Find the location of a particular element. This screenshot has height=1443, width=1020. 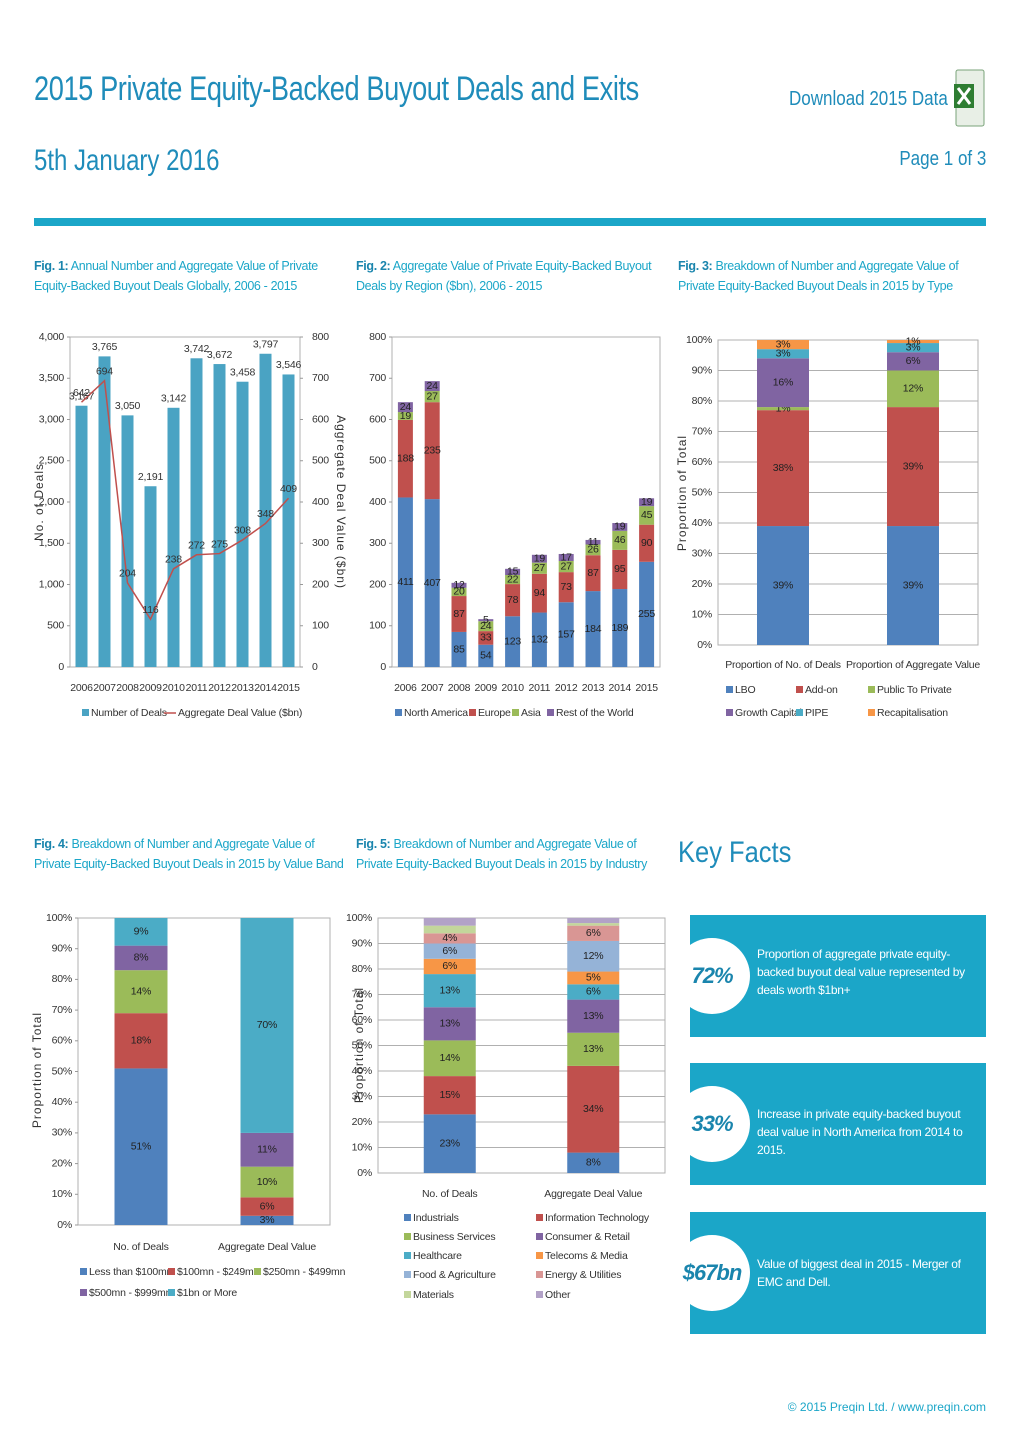

data-label: 188 is located at coordinates (405, 458).